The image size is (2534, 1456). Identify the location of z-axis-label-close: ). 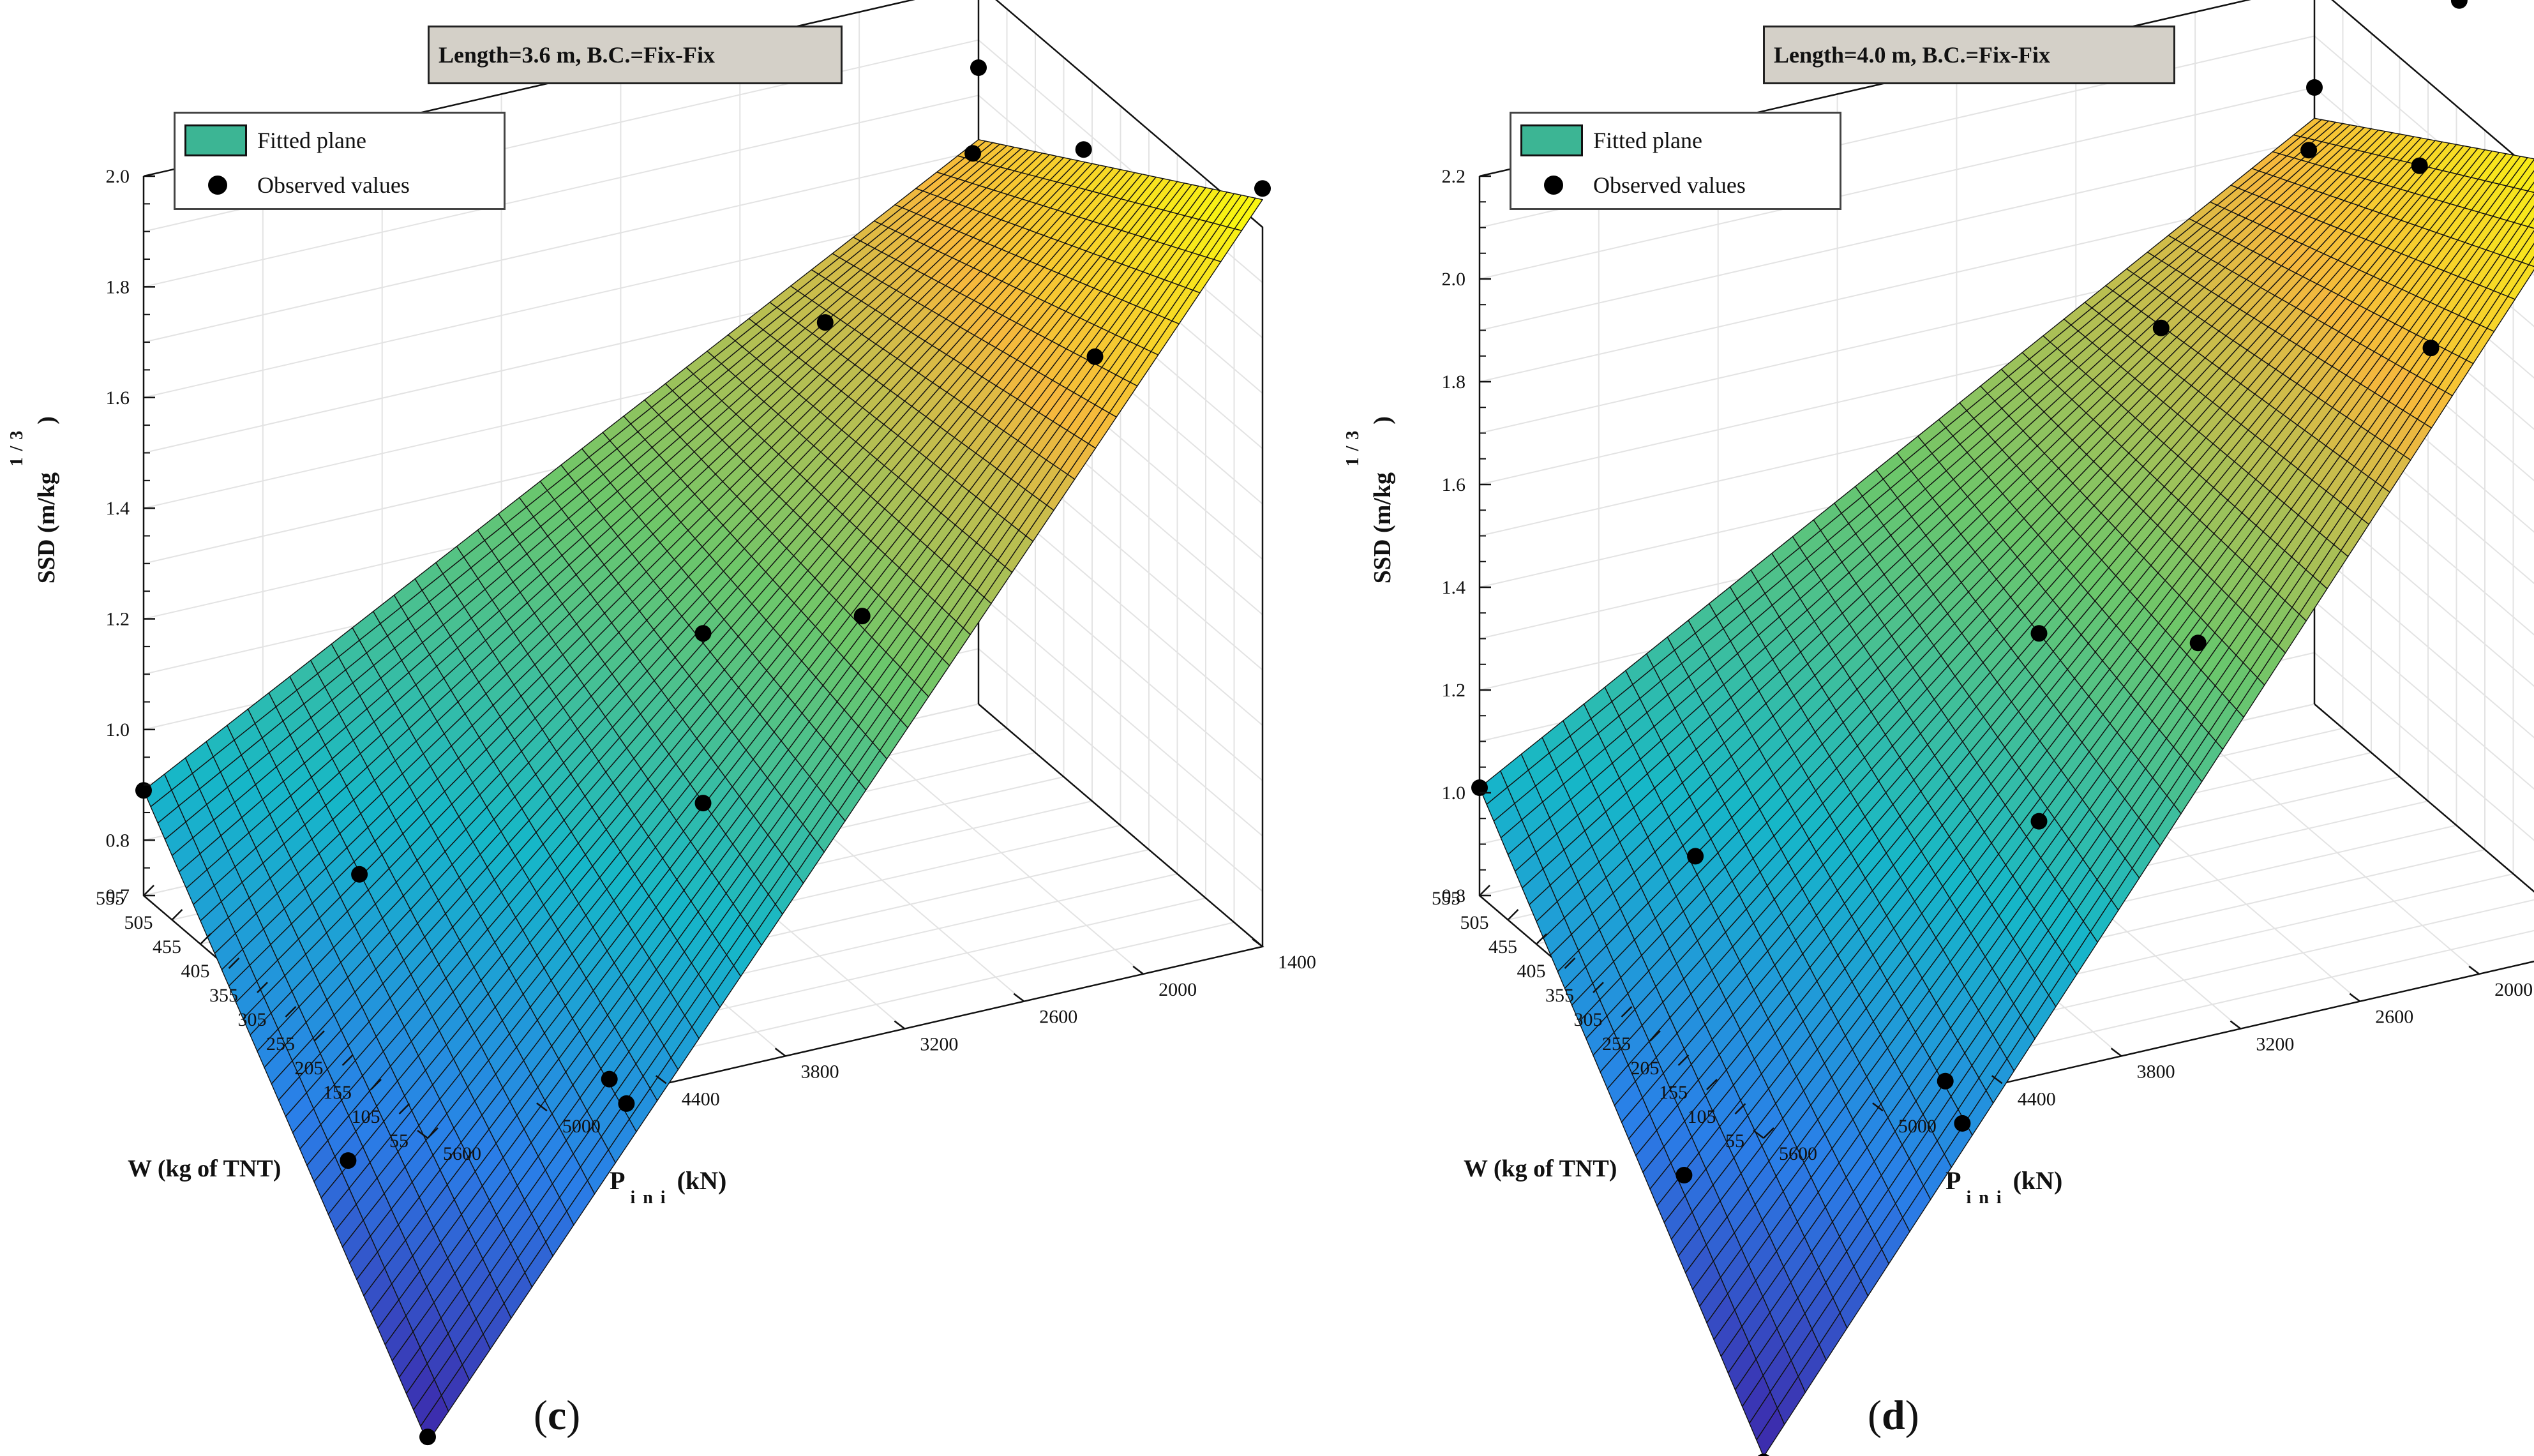
(46, 420).